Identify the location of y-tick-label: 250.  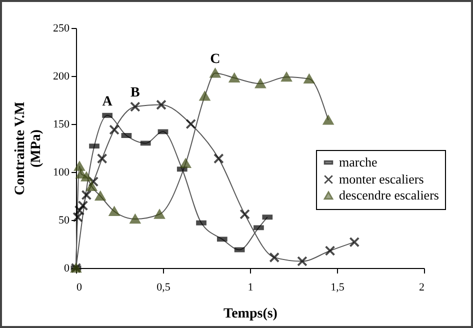
(61, 28).